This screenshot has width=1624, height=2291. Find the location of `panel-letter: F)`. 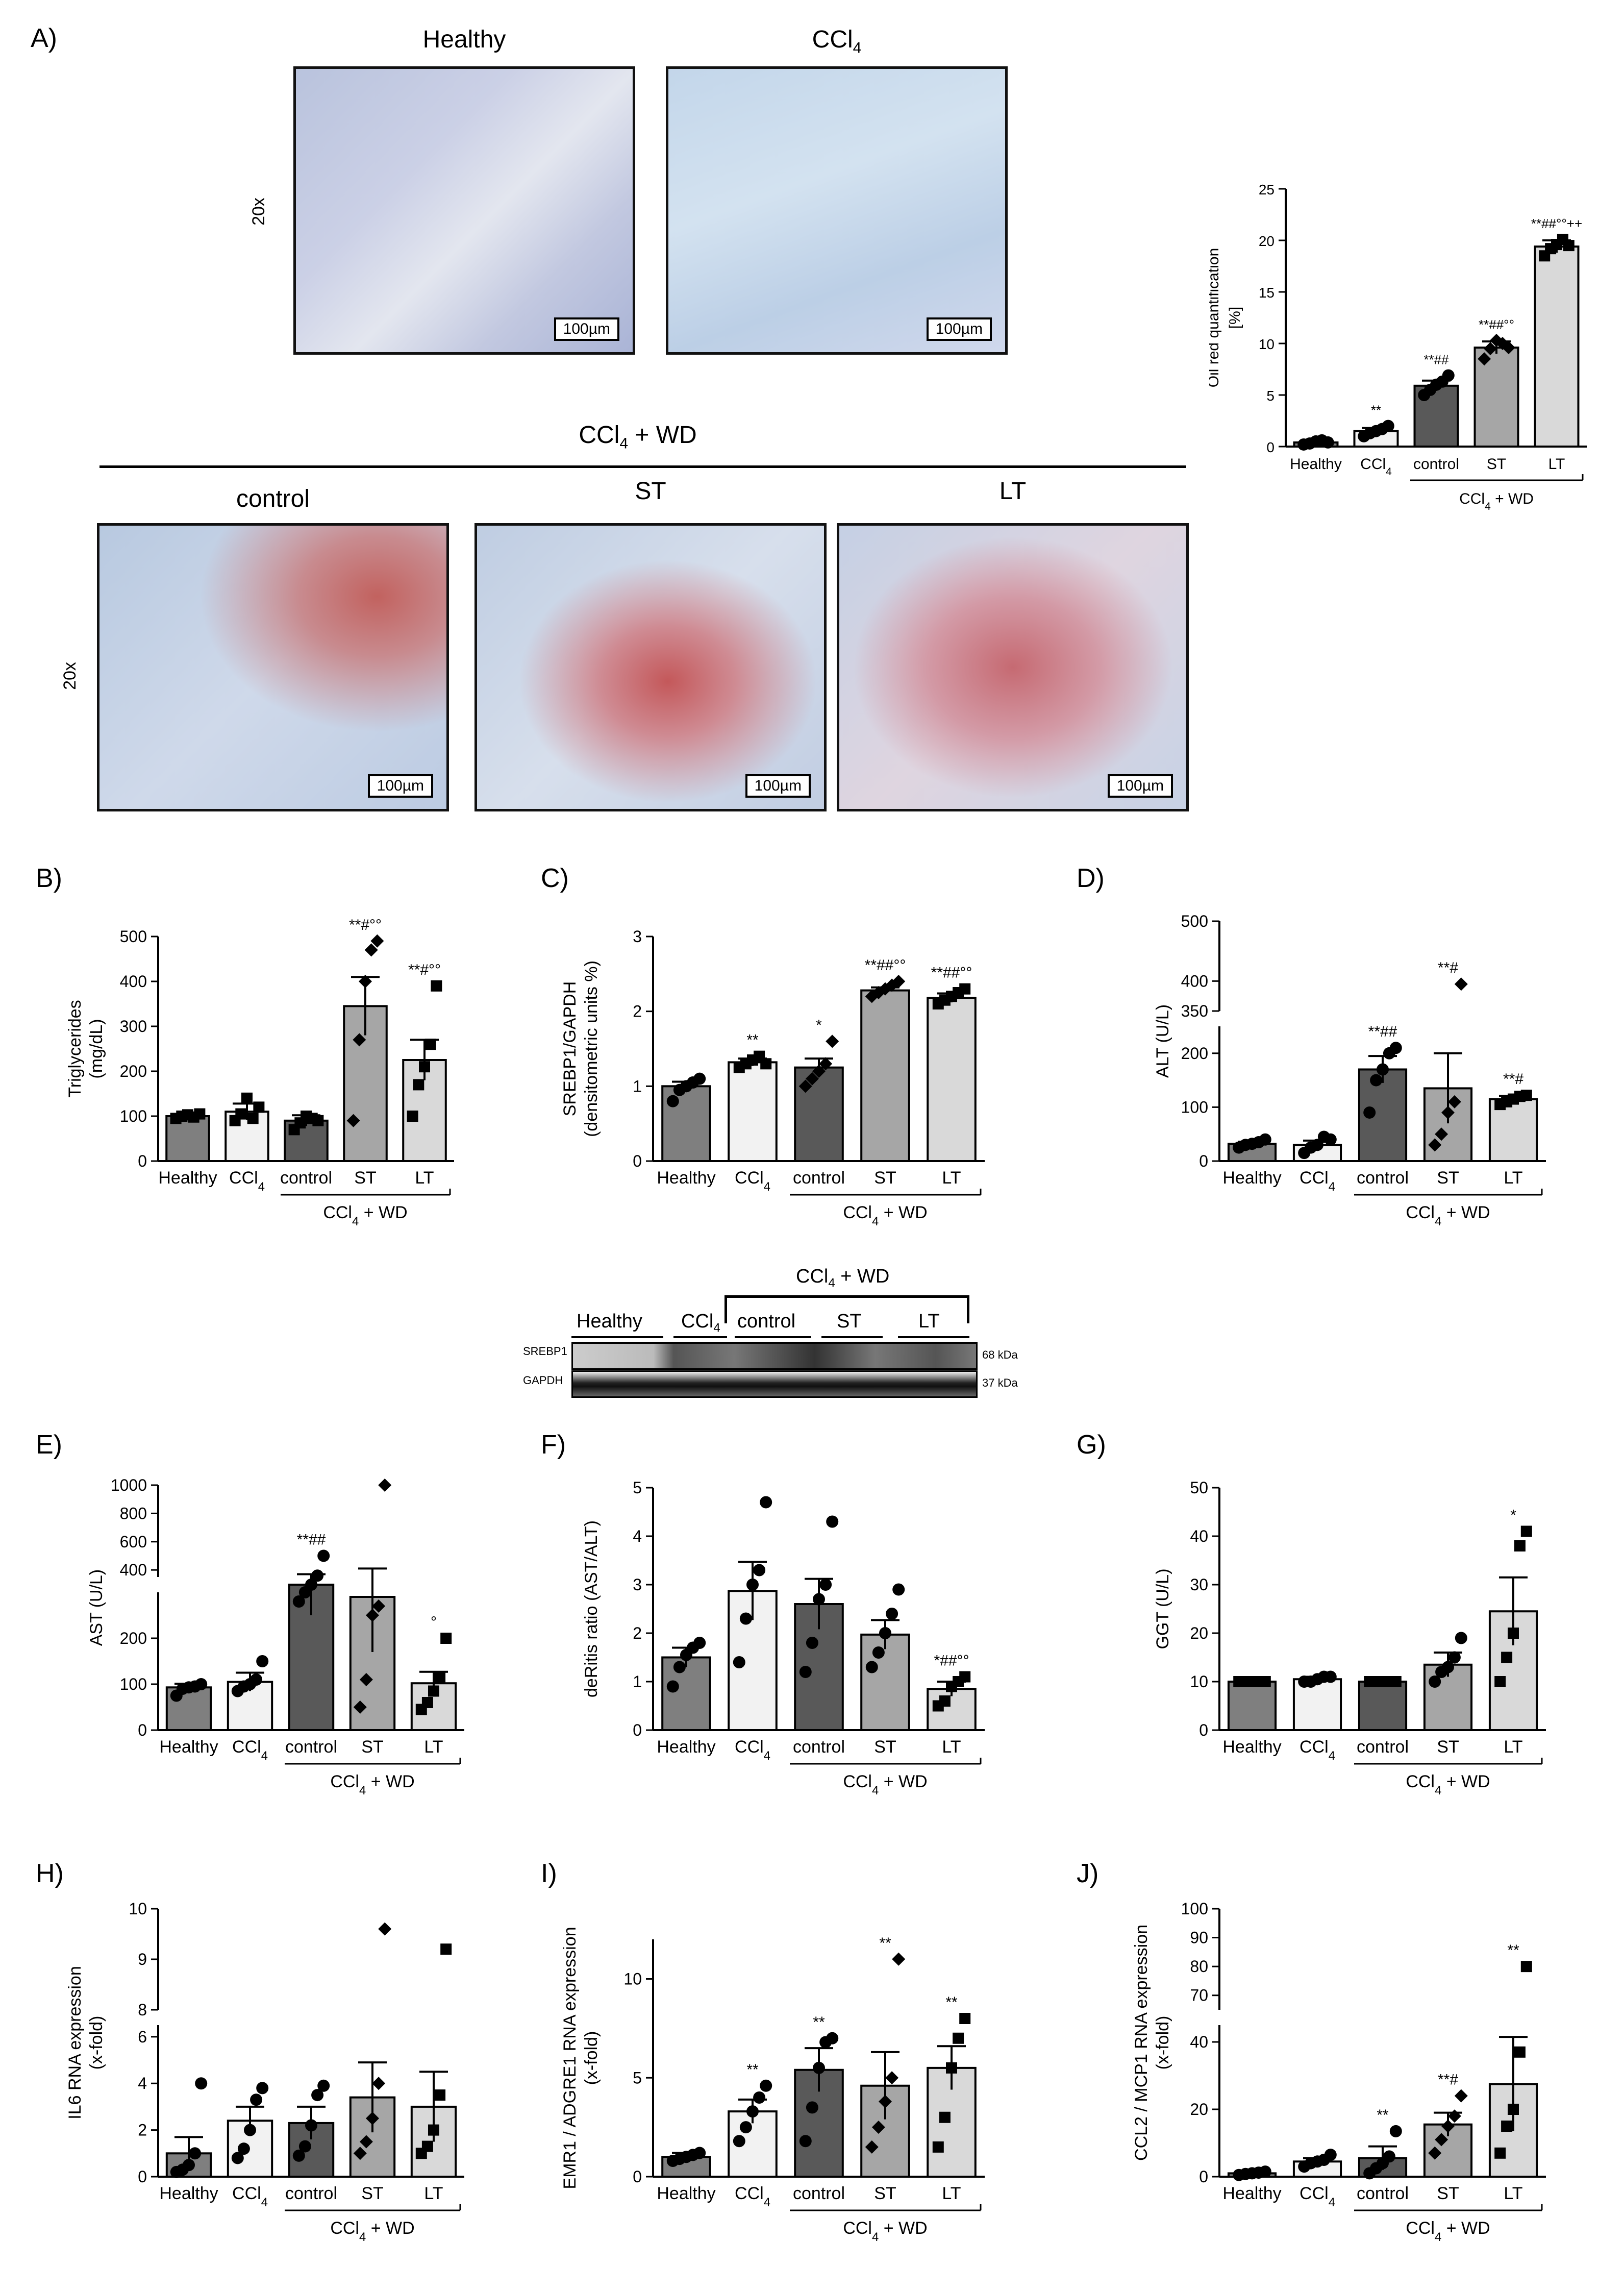

panel-letter: F) is located at coordinates (553, 1445).